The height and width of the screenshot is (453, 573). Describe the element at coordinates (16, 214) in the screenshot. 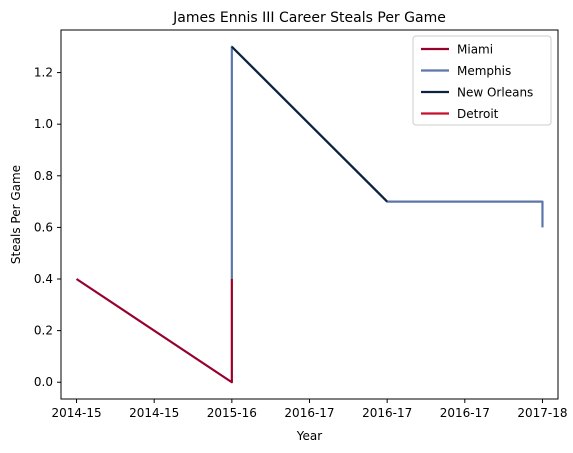

I see `y-axis-label: Steals Per Game` at that location.